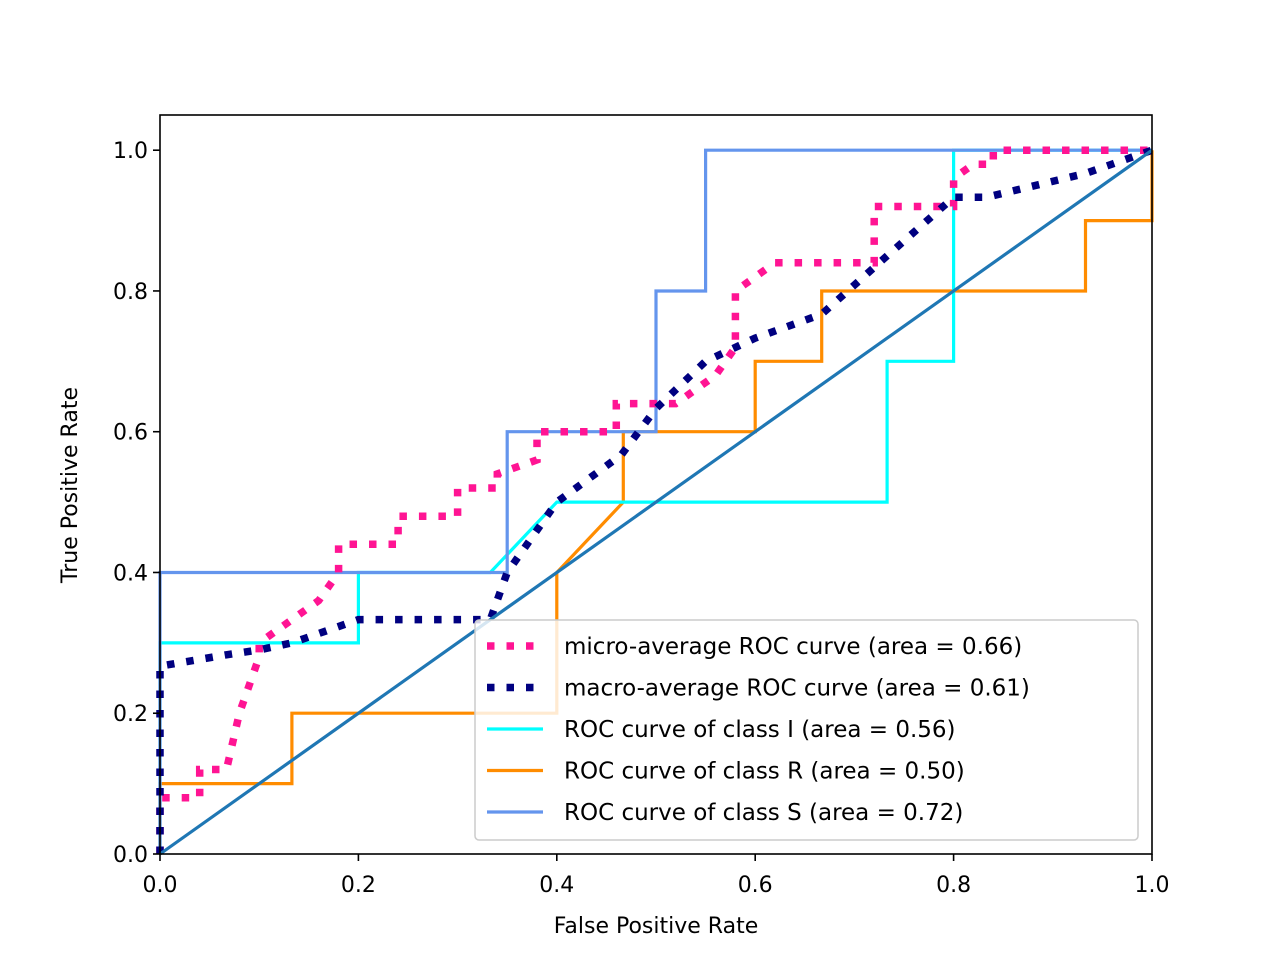 This screenshot has height=960, width=1280. Describe the element at coordinates (797, 689) in the screenshot. I see `legend-label: macro-average ROC curve (area = 0.61)` at that location.